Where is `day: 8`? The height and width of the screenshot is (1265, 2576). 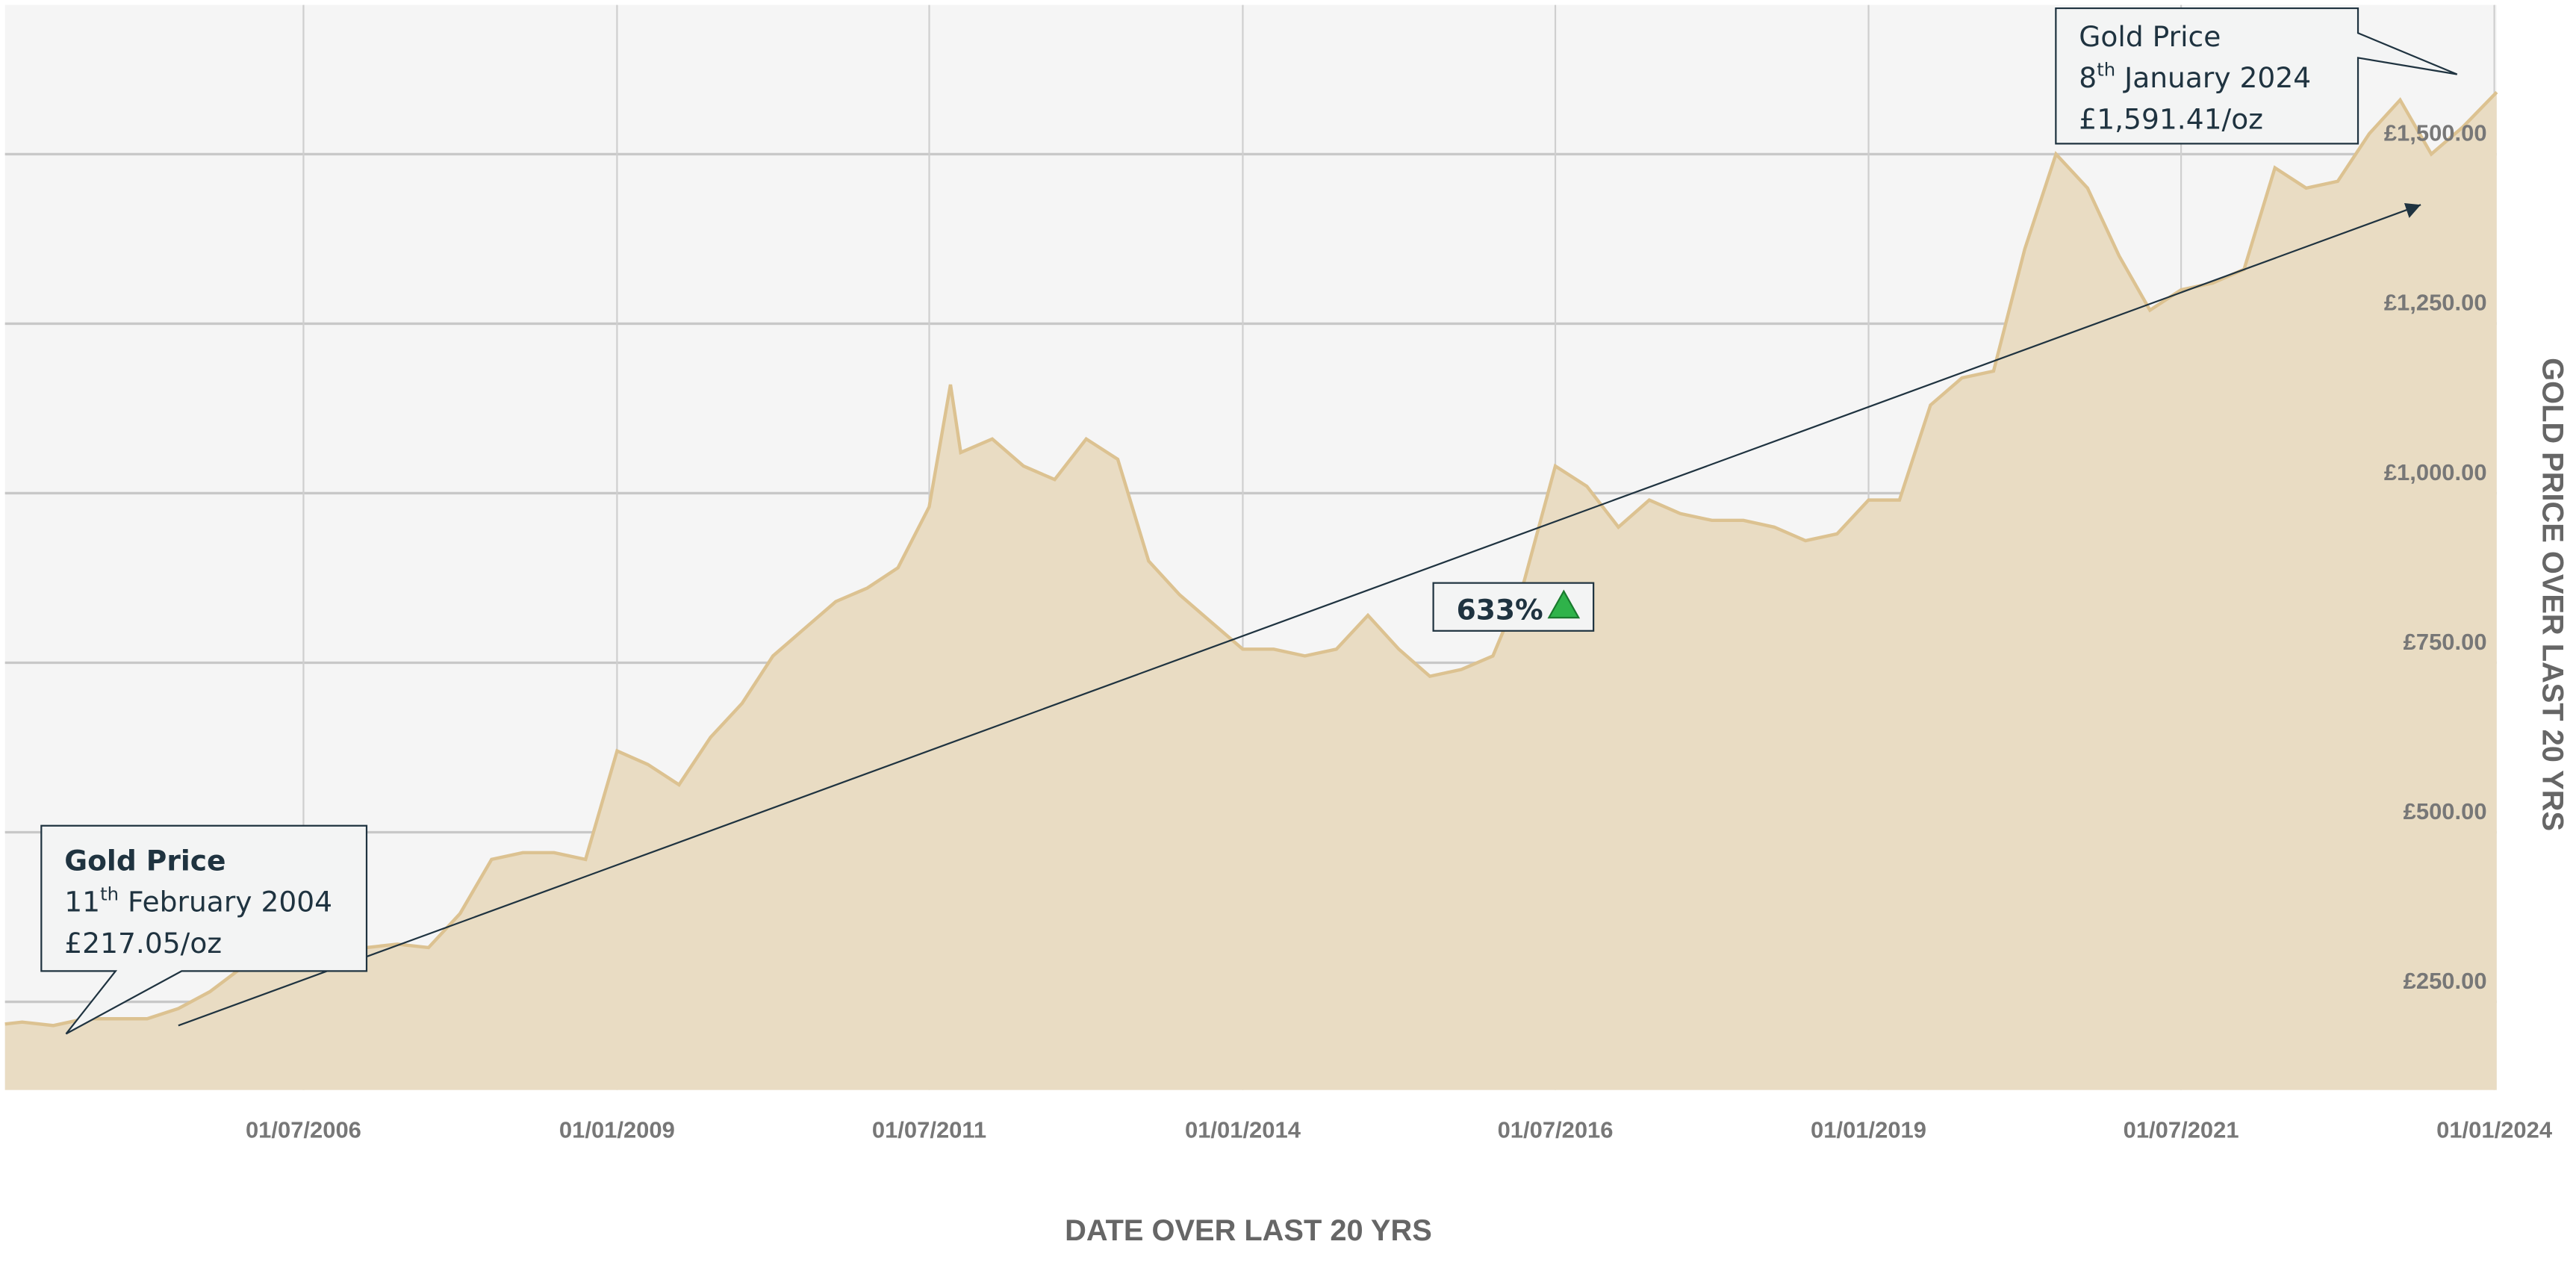
day: 8 is located at coordinates (2088, 77).